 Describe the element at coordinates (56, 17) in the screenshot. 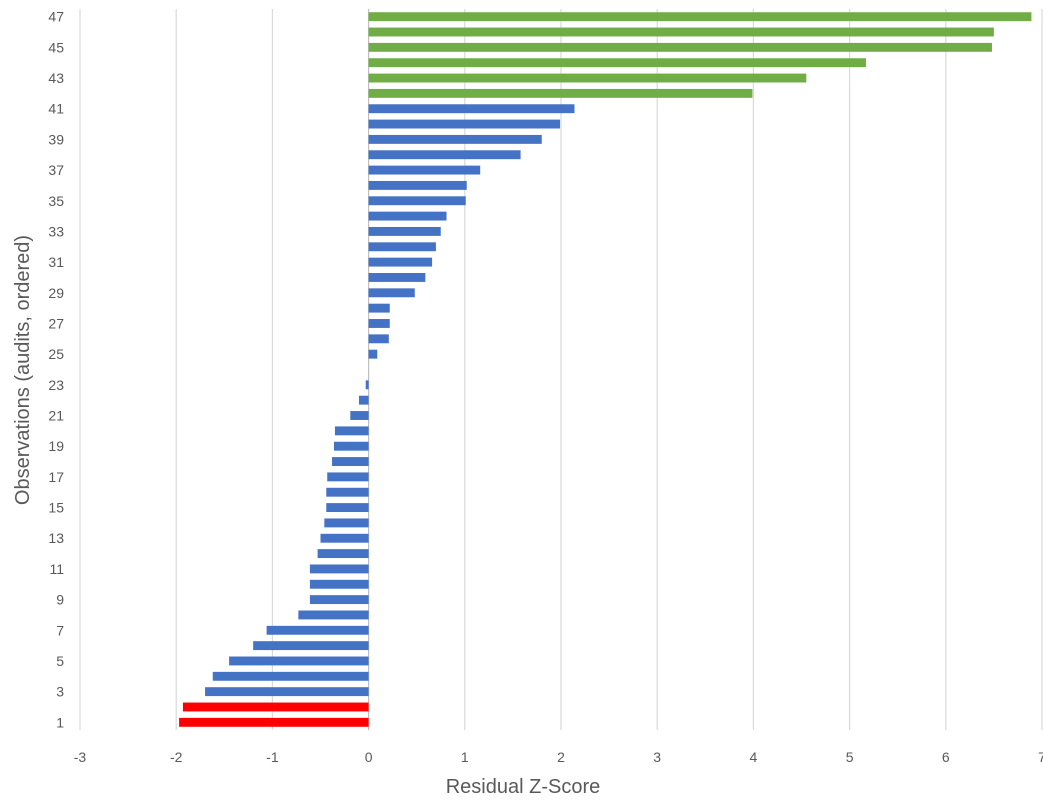

I see `y-tick-label: 47` at that location.